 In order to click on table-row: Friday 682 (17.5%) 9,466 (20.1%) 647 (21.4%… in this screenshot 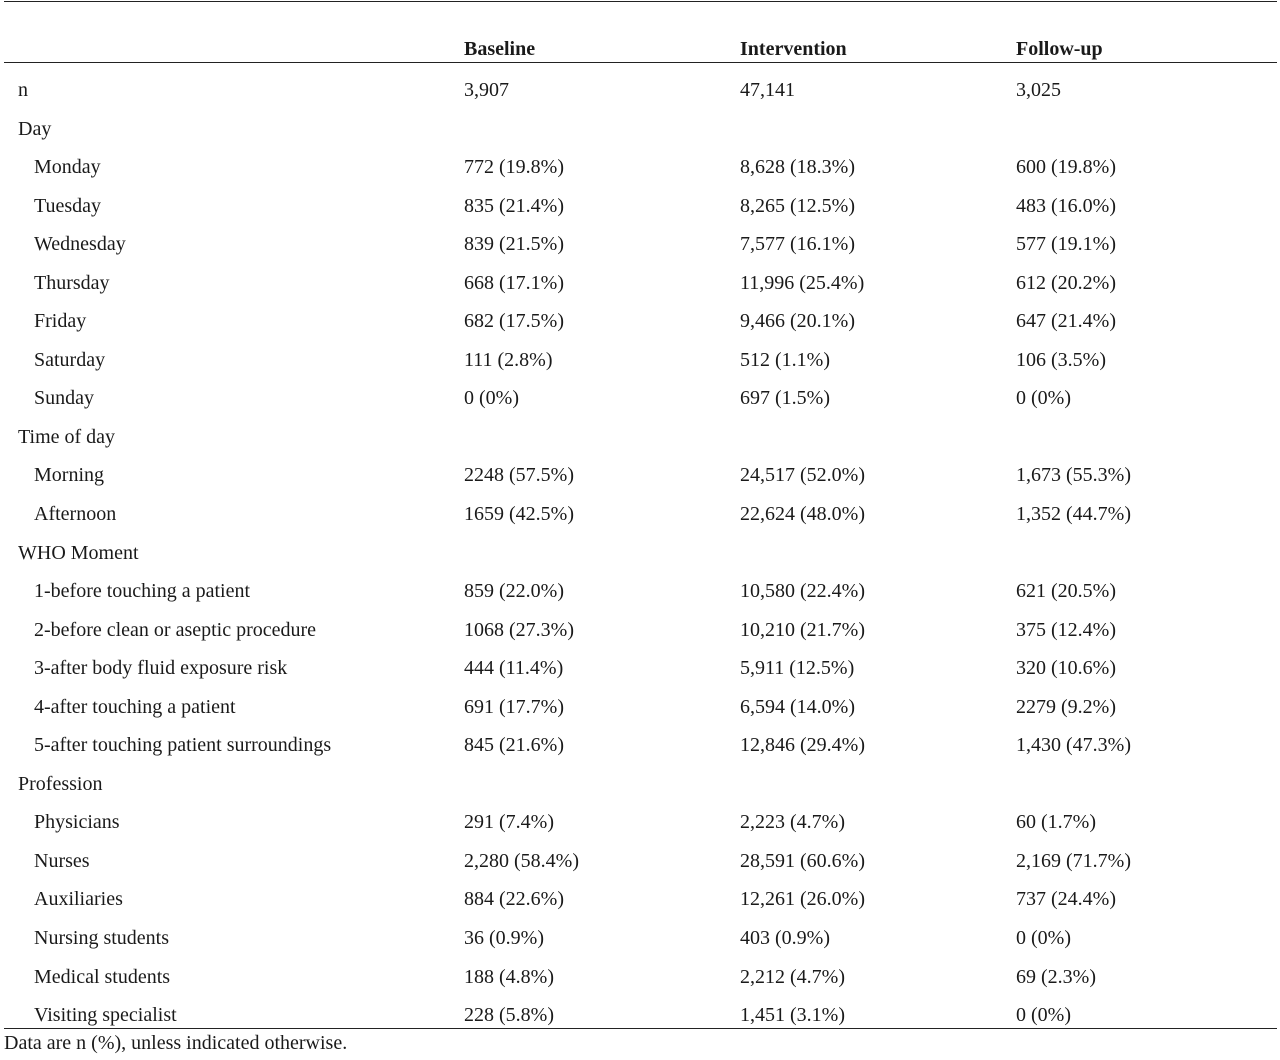, I will do `click(640, 321)`.